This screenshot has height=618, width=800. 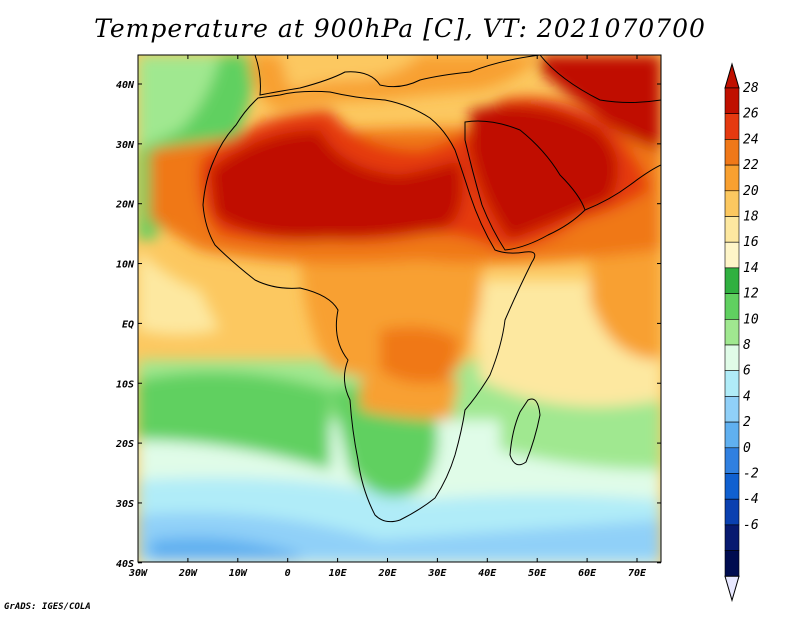 What do you see at coordinates (747, 345) in the screenshot?
I see `colorbar-label: 8` at bounding box center [747, 345].